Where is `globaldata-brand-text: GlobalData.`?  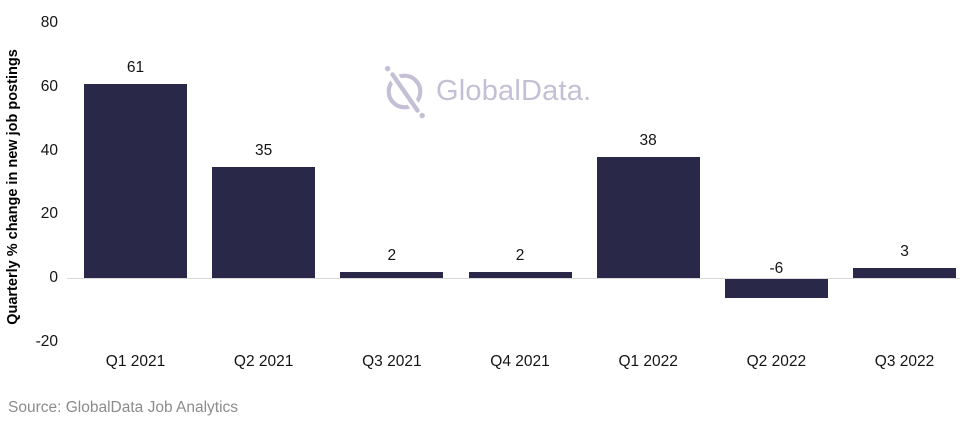
globaldata-brand-text: GlobalData. is located at coordinates (514, 91).